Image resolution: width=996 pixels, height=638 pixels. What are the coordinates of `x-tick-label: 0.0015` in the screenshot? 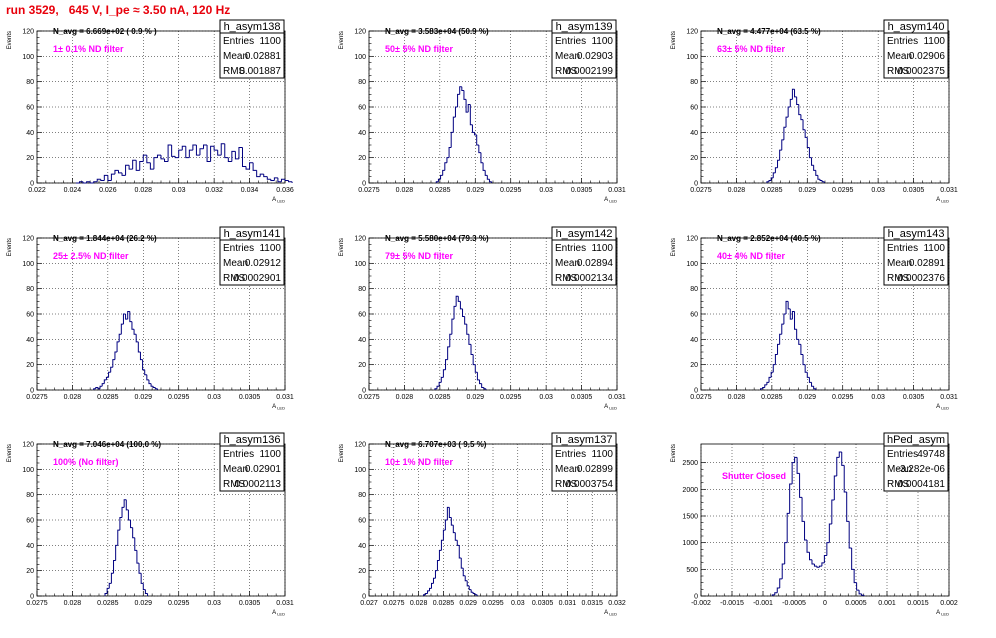 It's located at (918, 603).